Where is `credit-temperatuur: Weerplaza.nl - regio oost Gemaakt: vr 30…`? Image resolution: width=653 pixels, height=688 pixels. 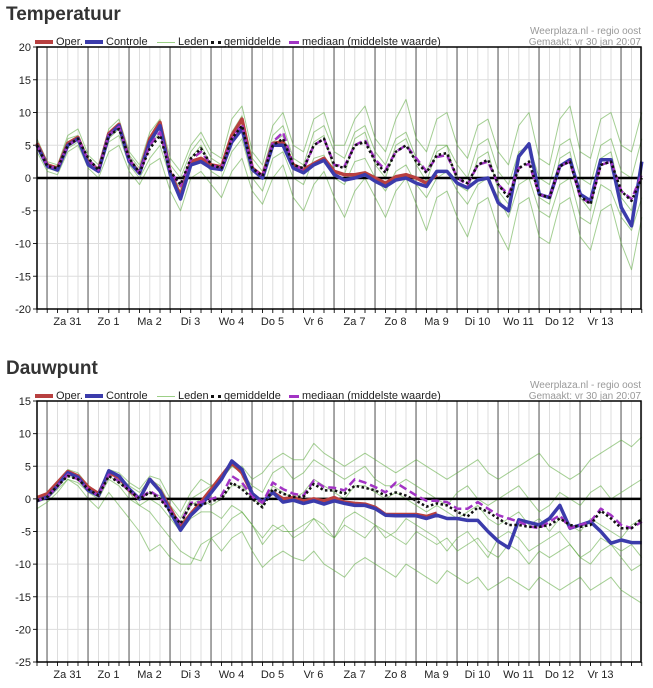 credit-temperatuur: Weerplaza.nl - regio oost Gemaakt: vr 30… is located at coordinates (585, 37).